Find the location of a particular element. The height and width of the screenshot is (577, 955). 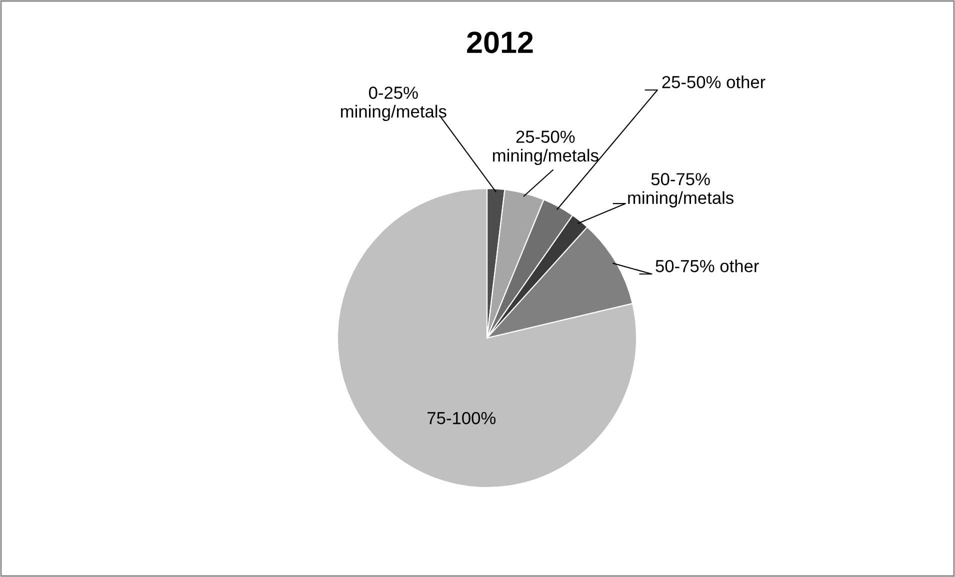

slice-label: 0-25% mining/metals is located at coordinates (393, 104).